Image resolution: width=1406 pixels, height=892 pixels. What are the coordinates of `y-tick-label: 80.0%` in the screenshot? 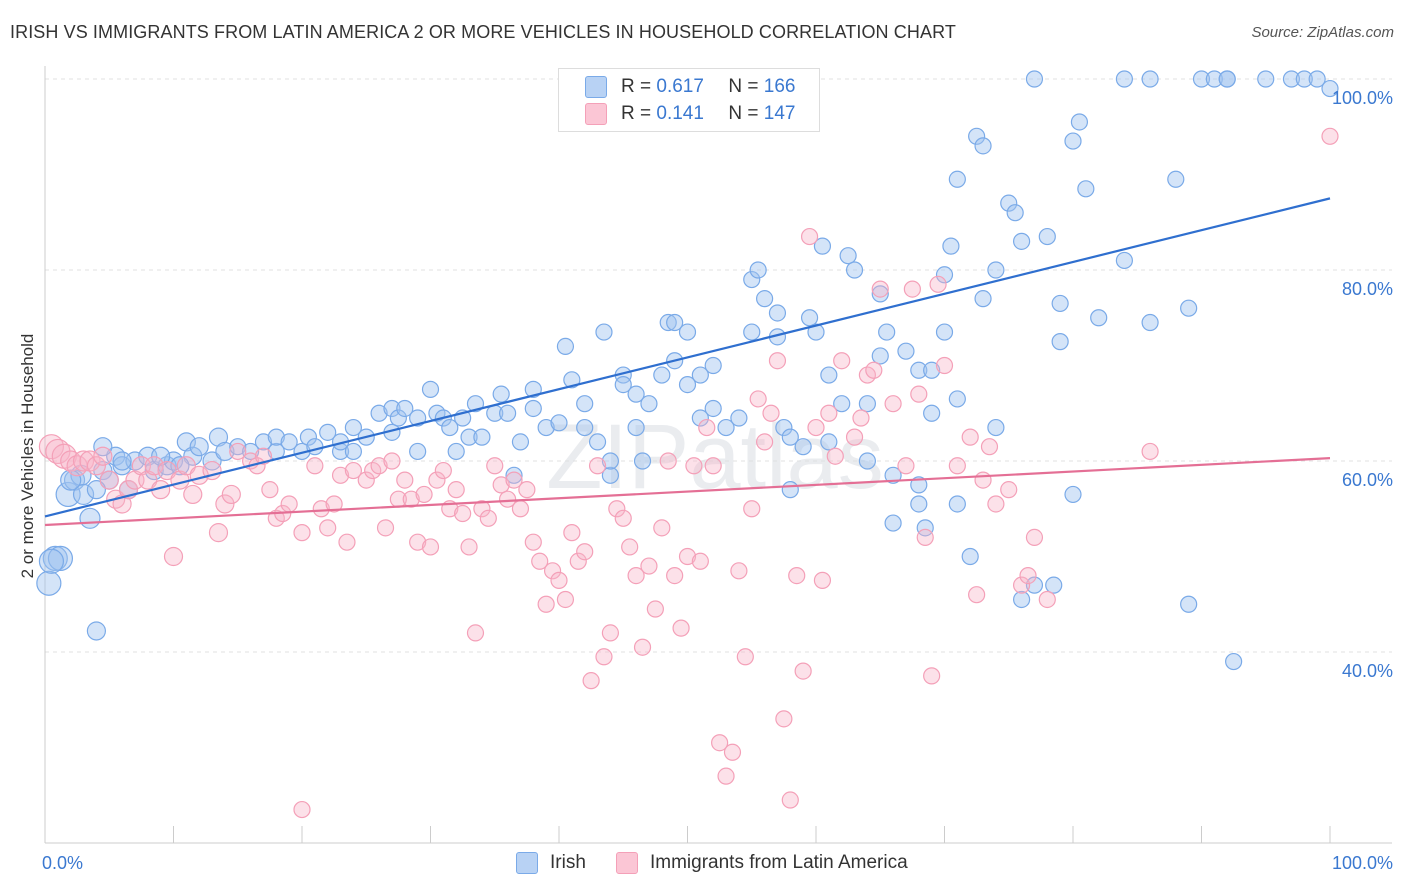 It's located at (1367, 289).